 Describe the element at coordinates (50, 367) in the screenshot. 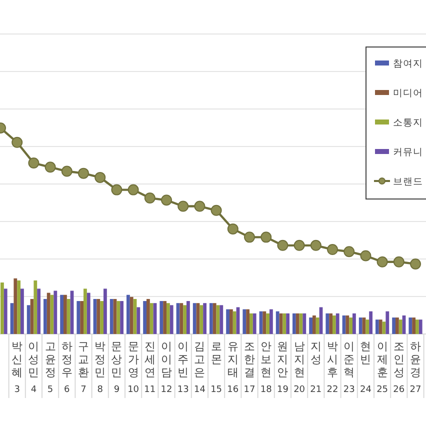

I see `x-tick-label: 고윤정 5` at that location.